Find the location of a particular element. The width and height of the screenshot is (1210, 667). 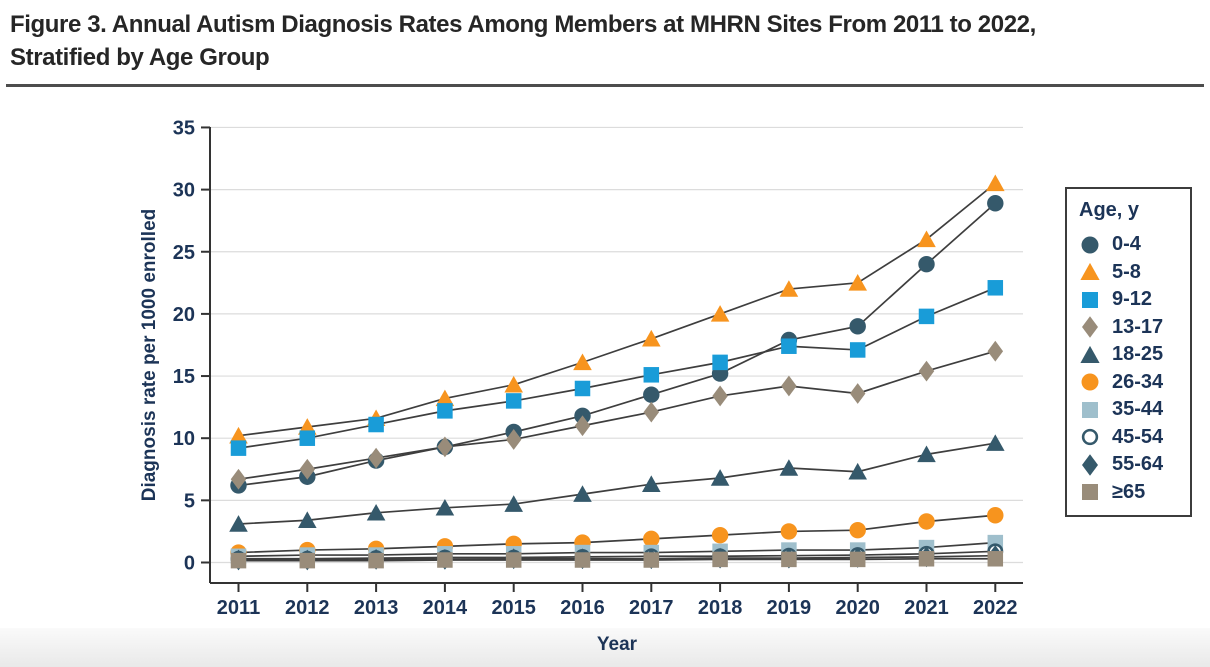

triangle-icon is located at coordinates (1090, 272).